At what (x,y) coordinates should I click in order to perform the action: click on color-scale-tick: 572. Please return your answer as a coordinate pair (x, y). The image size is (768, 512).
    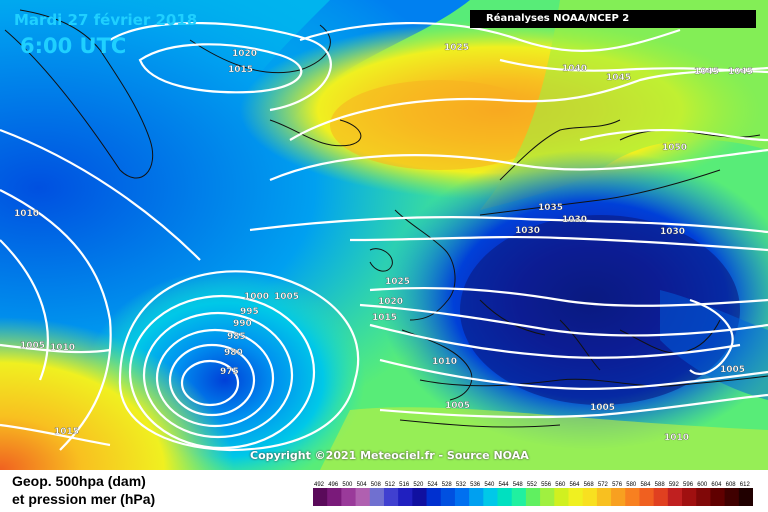
    Looking at the image, I should click on (603, 485).